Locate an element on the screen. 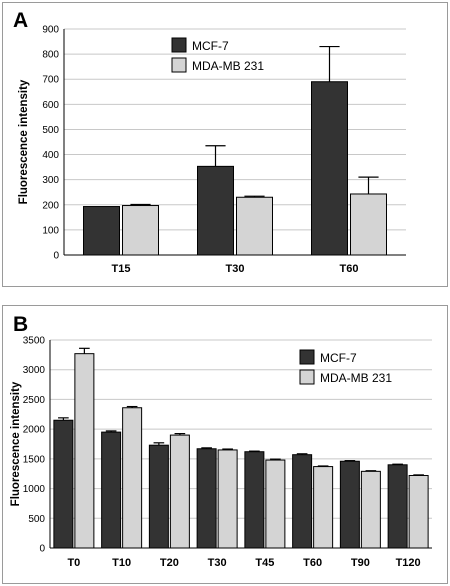  chart-b-bar-mda-mb-231-t20 is located at coordinates (179, 491).